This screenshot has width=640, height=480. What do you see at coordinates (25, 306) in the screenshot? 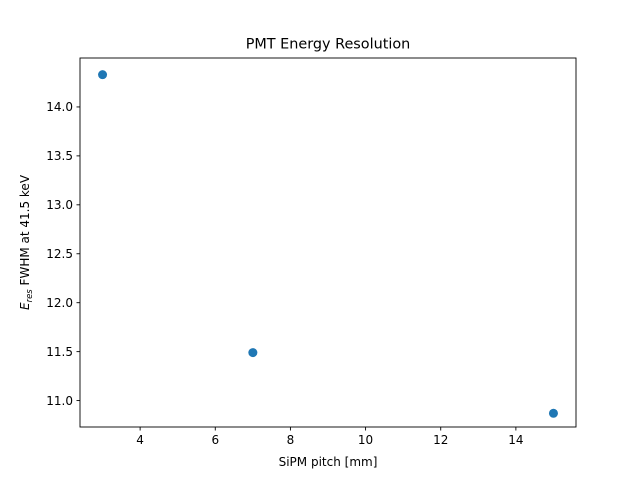
I see `y-axis-label-prefix: E` at bounding box center [25, 306].